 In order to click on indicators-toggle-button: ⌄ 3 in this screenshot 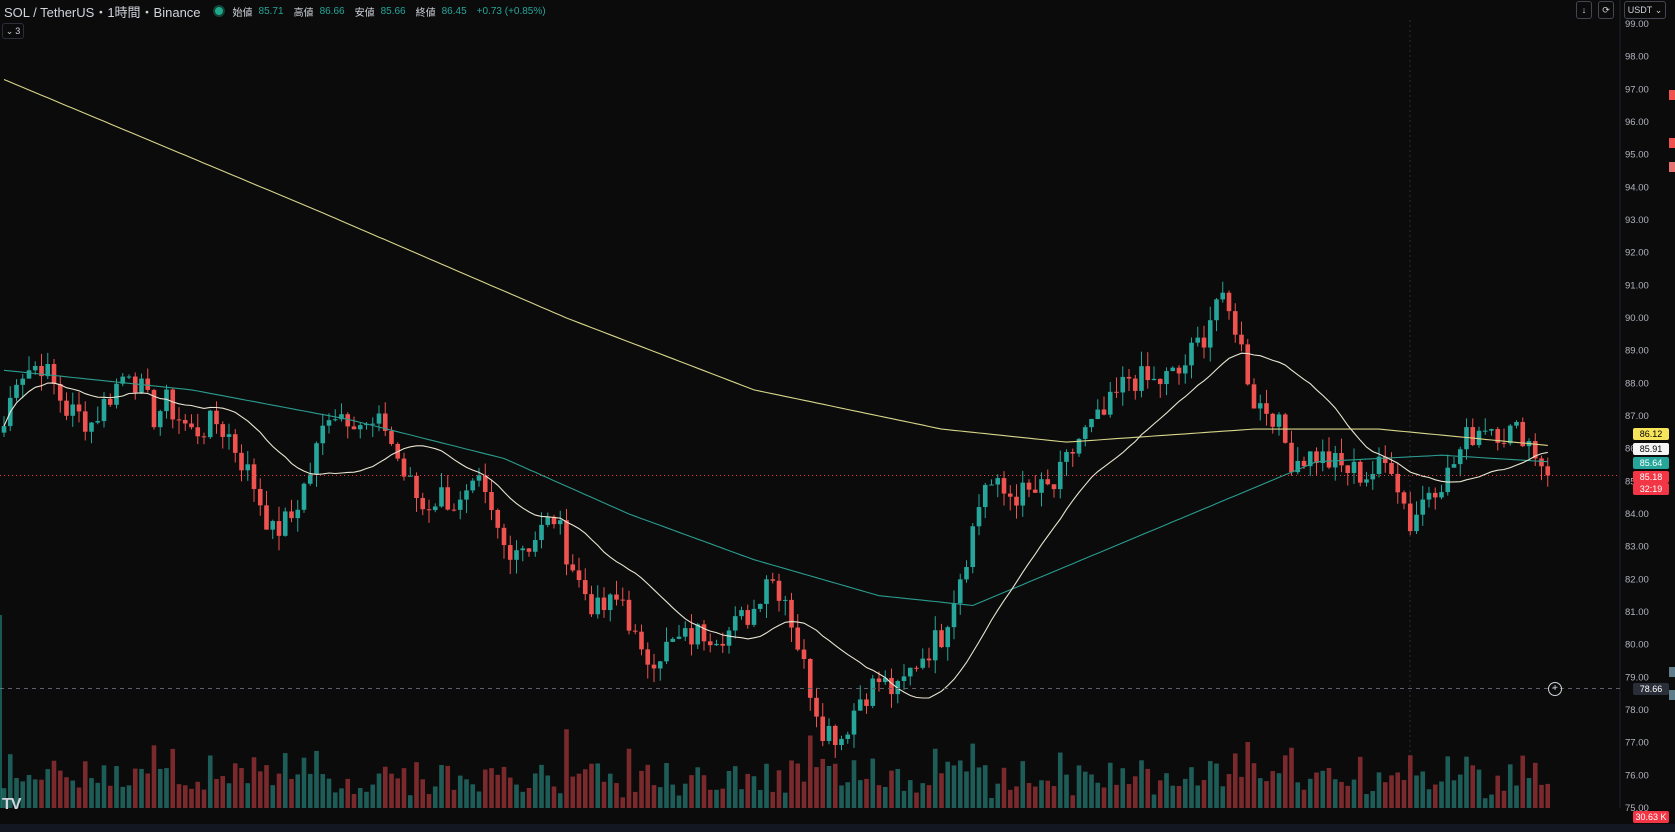, I will do `click(13, 31)`.